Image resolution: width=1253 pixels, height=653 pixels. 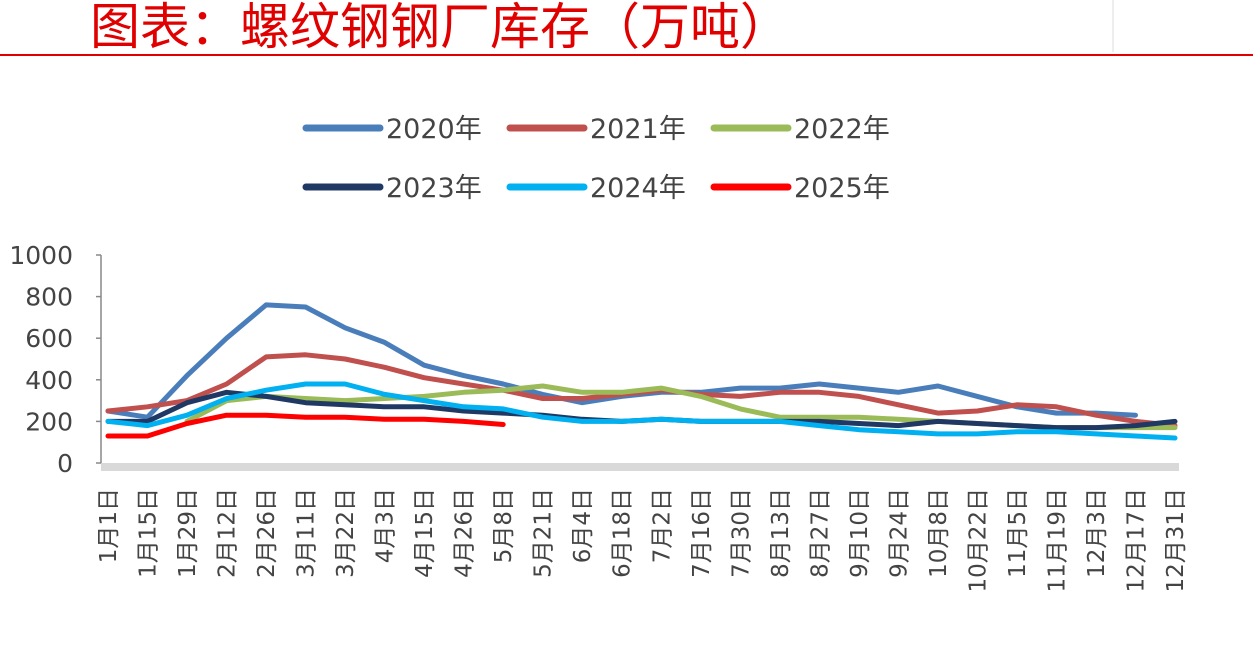 I want to click on x-tick-label: 7月2日, so click(x=662, y=525).